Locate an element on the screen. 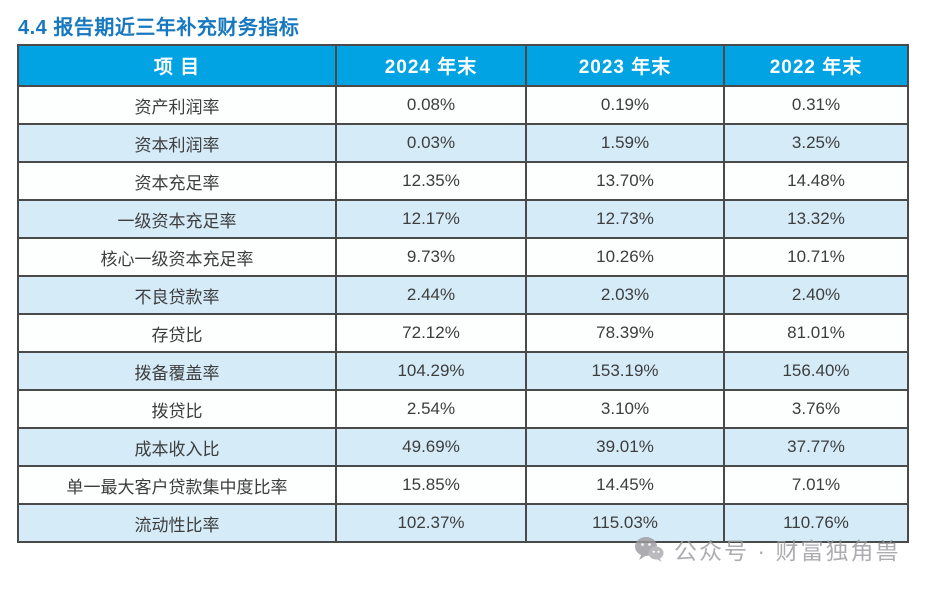 This screenshot has width=949, height=589. row-label: 成本收入比 is located at coordinates (177, 447).